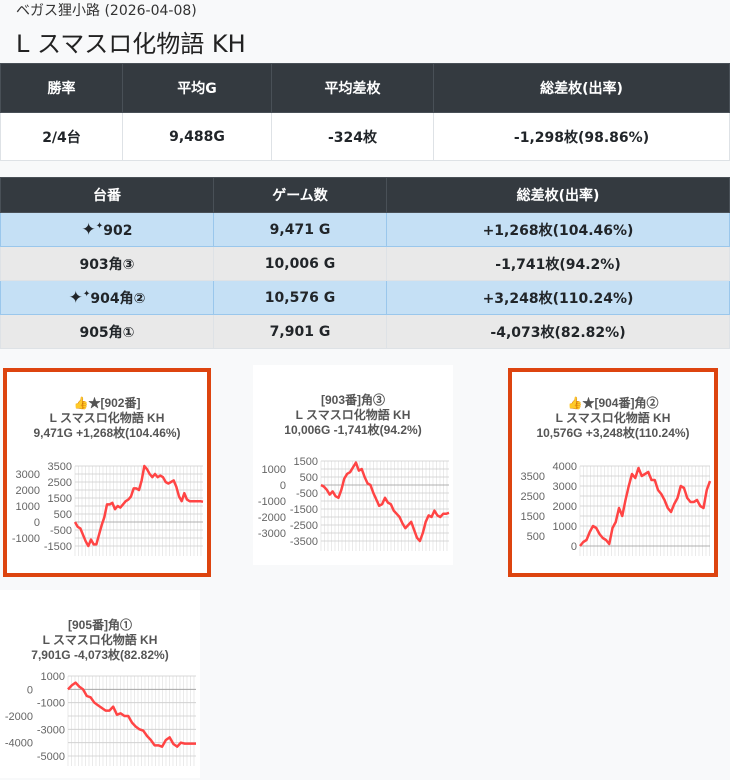  Describe the element at coordinates (300, 195) in the screenshot. I see `header-games: ゲーム数` at that location.